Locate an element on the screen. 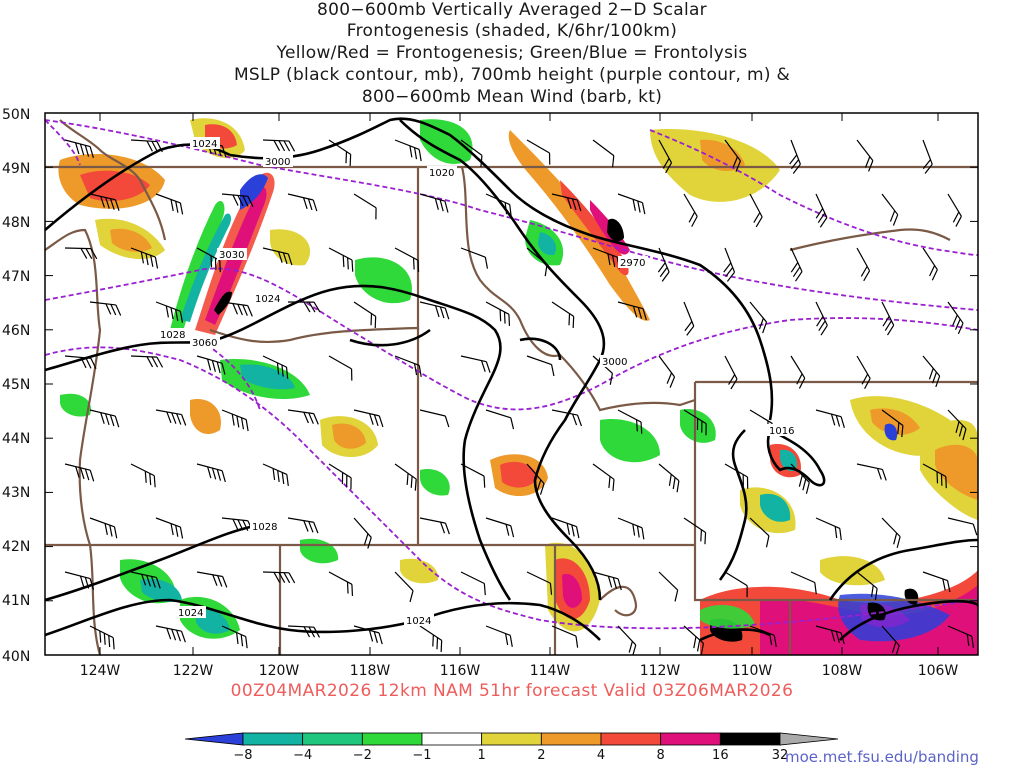 The image size is (1024, 768). credit-url: moe.met.fsu.edu/banding is located at coordinates (882, 757).